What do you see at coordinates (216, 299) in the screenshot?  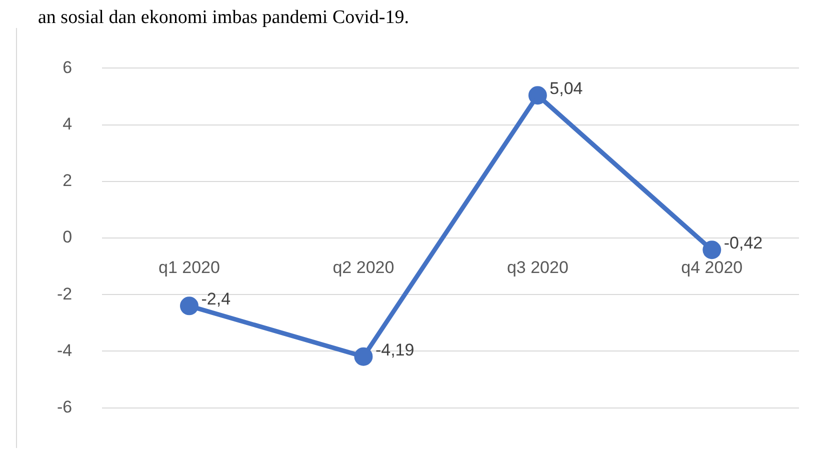 I see `data-label: -2,4` at bounding box center [216, 299].